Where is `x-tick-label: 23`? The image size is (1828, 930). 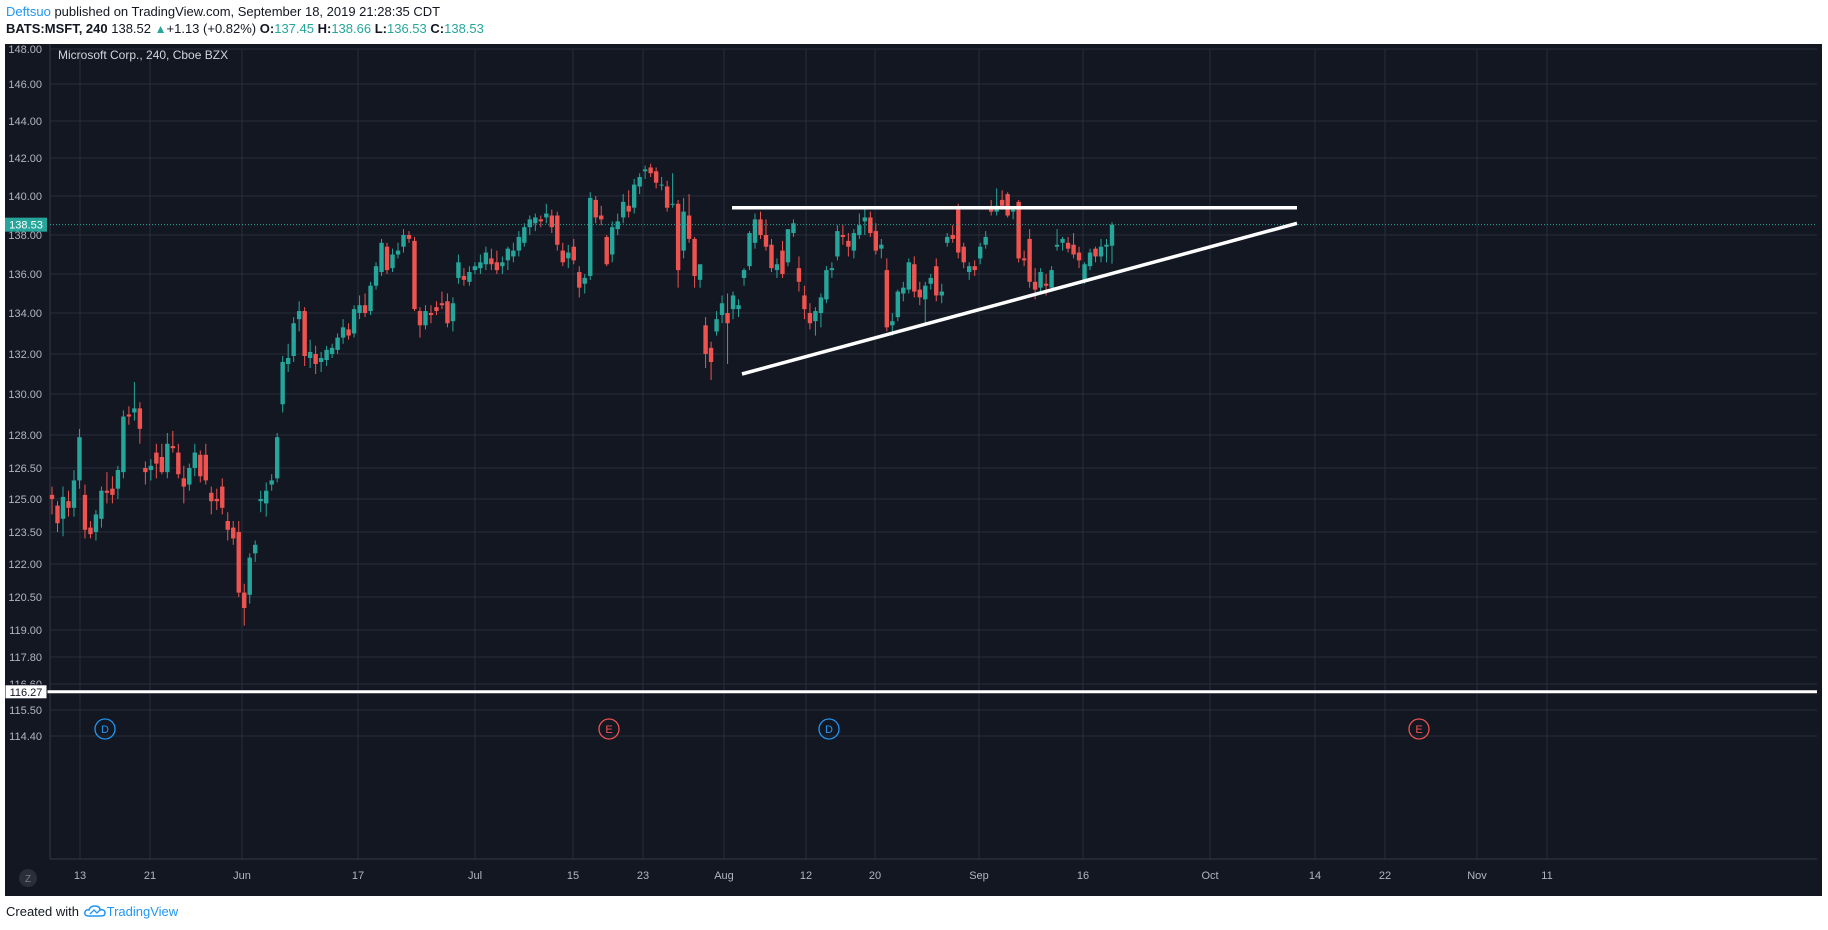
x-tick-label: 23 is located at coordinates (643, 876).